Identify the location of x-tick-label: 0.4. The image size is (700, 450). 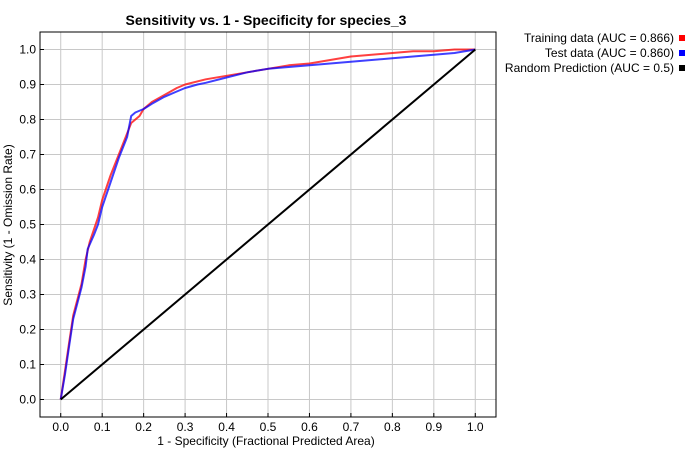
(226, 427).